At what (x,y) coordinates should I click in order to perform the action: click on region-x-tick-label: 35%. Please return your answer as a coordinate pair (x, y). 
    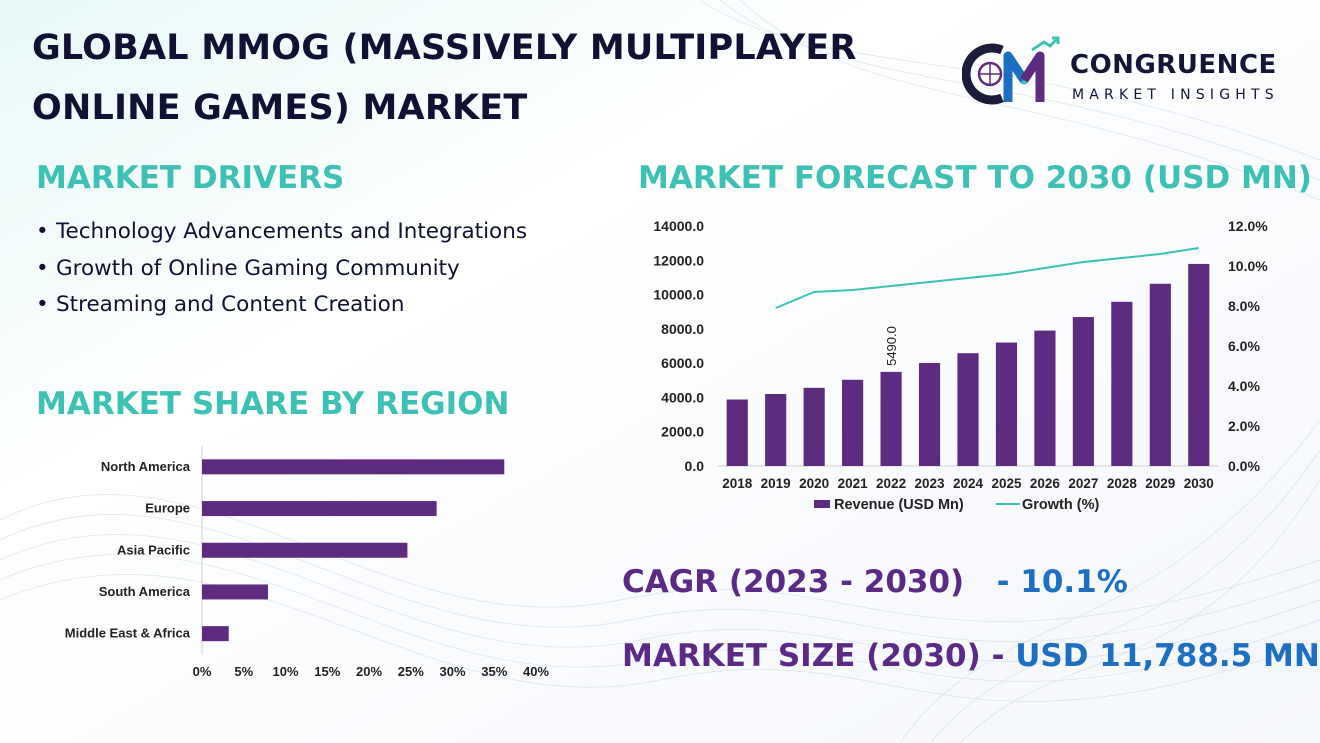
    Looking at the image, I should click on (494, 671).